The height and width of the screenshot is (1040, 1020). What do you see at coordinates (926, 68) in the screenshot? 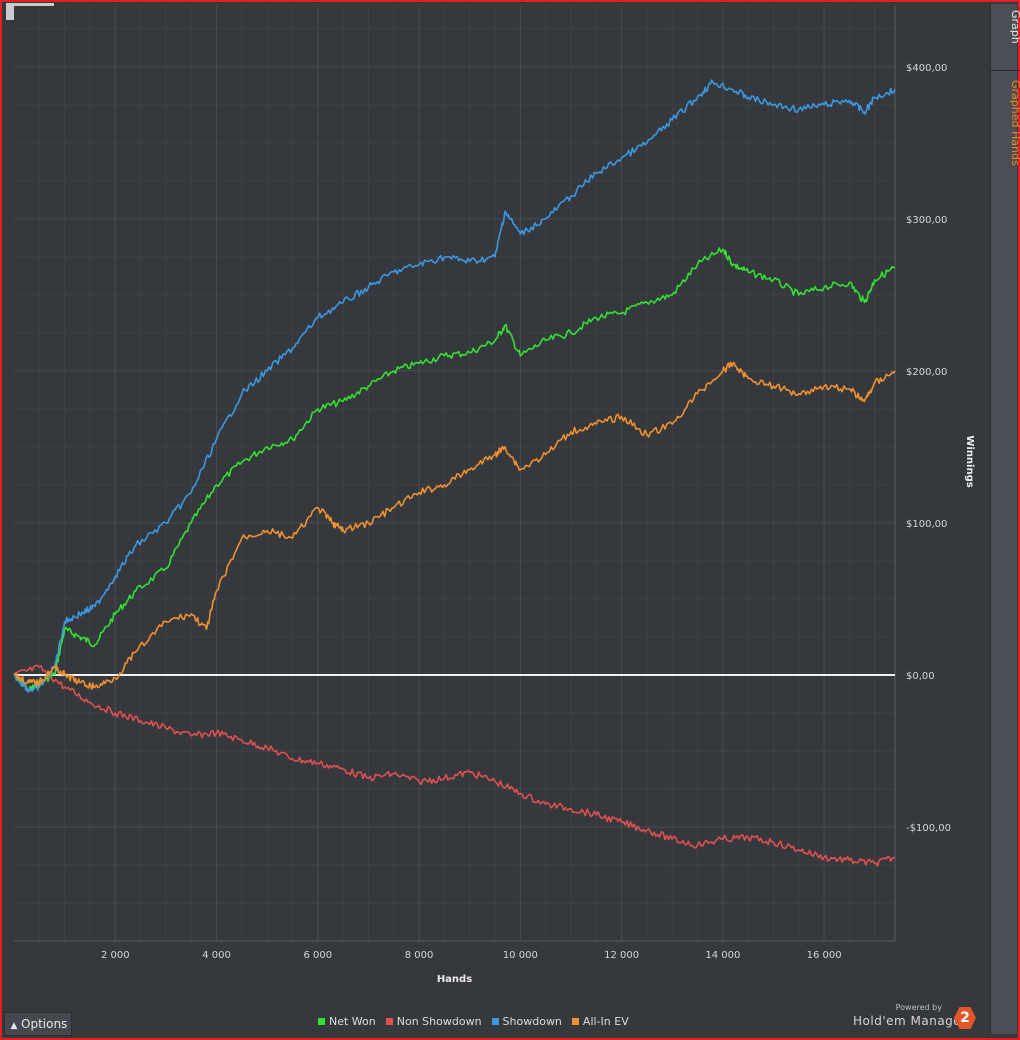
I see `y-tick-label: $400,00` at bounding box center [926, 68].